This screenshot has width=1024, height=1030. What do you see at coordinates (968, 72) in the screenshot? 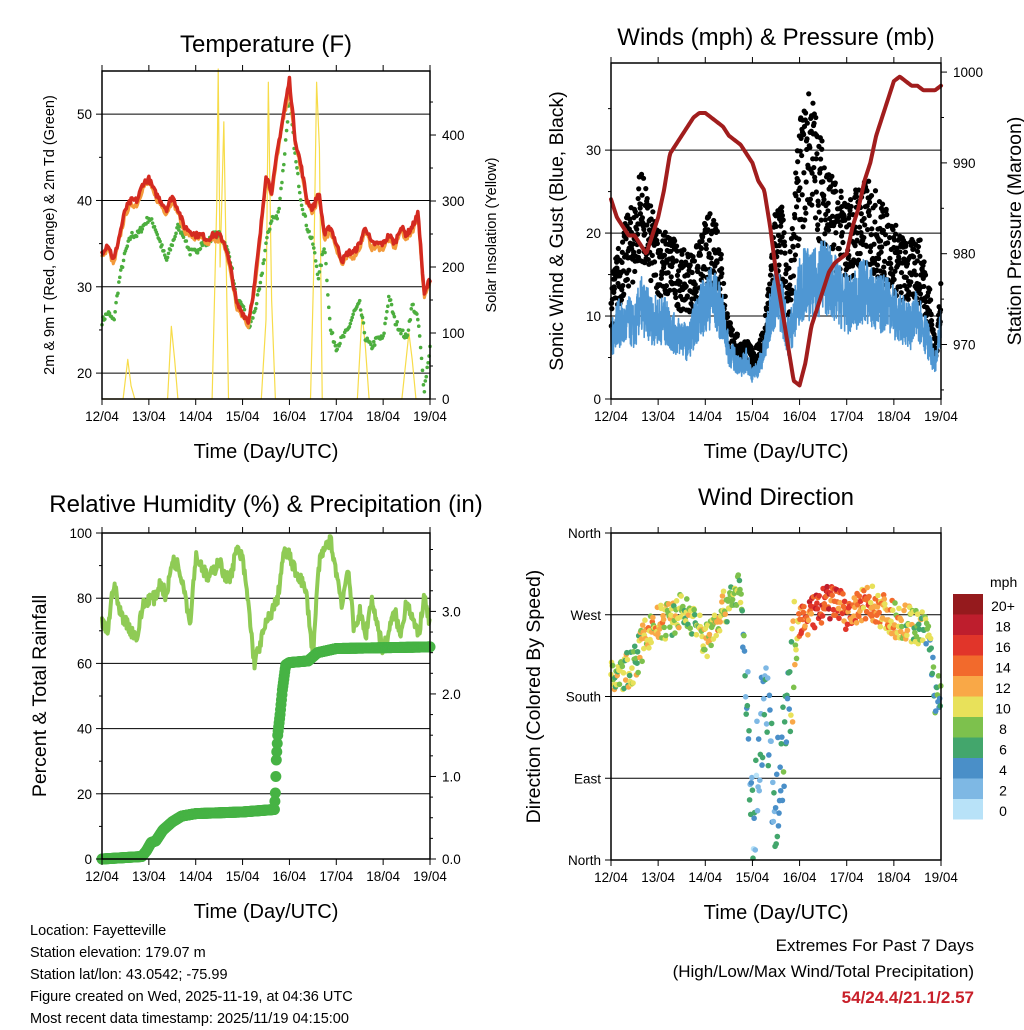
I see `y-right-tick-label: 1000` at bounding box center [968, 72].